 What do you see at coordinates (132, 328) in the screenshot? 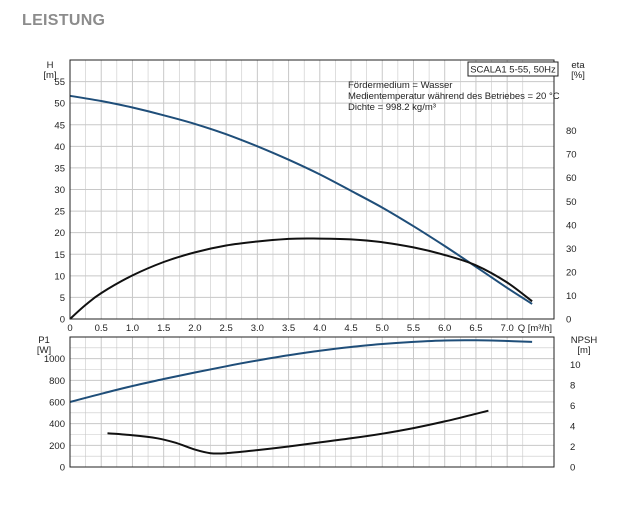
I see `x-tick-label: 1.0` at bounding box center [132, 328].